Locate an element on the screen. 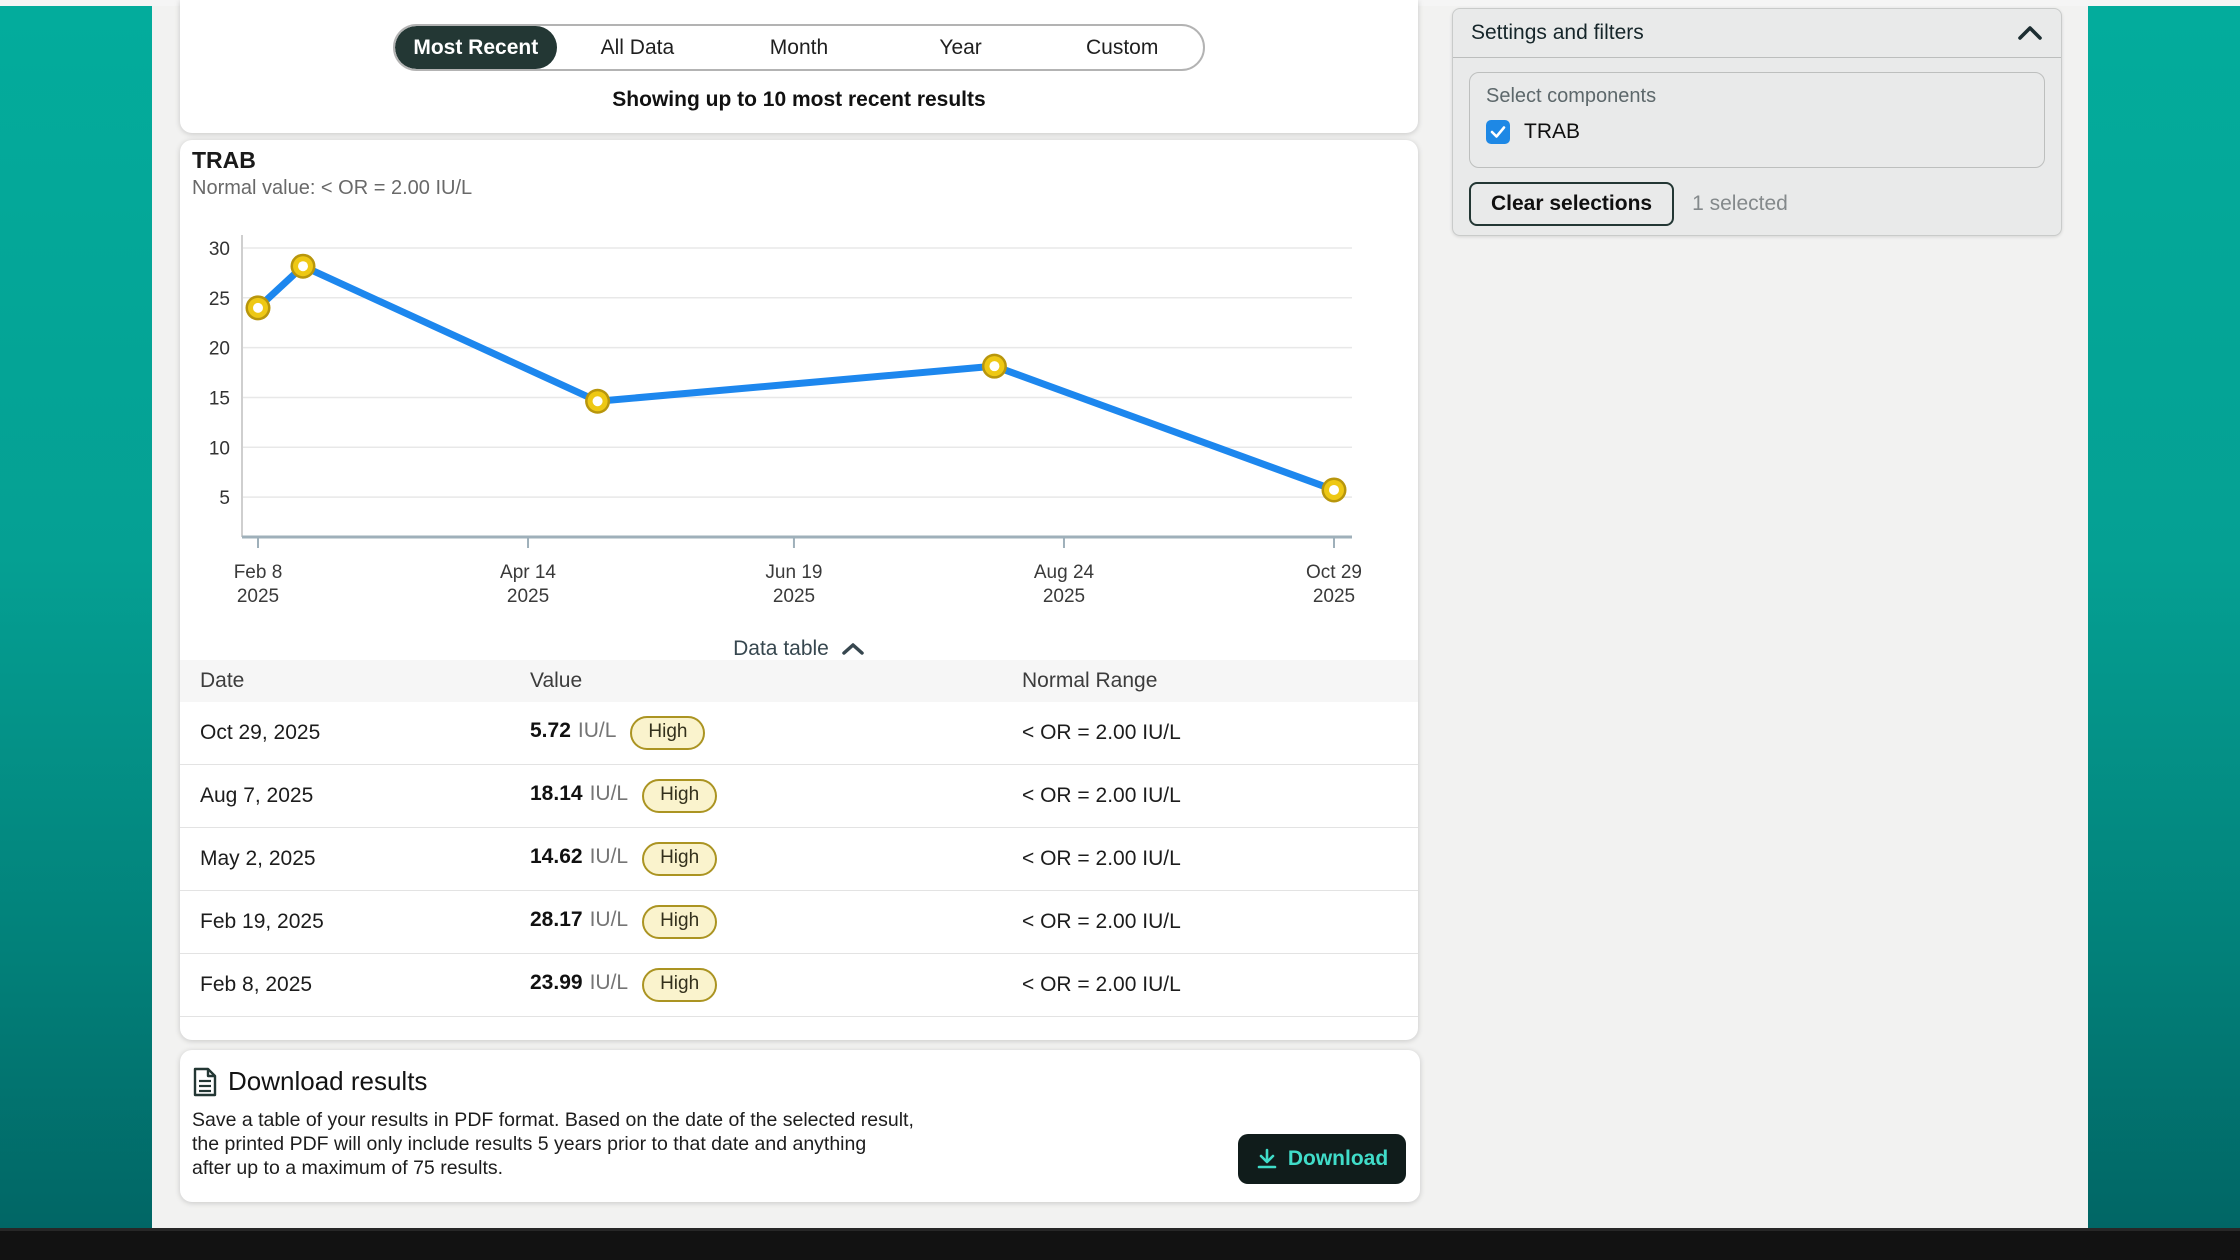  svg-text: 10 is located at coordinates (219, 448).